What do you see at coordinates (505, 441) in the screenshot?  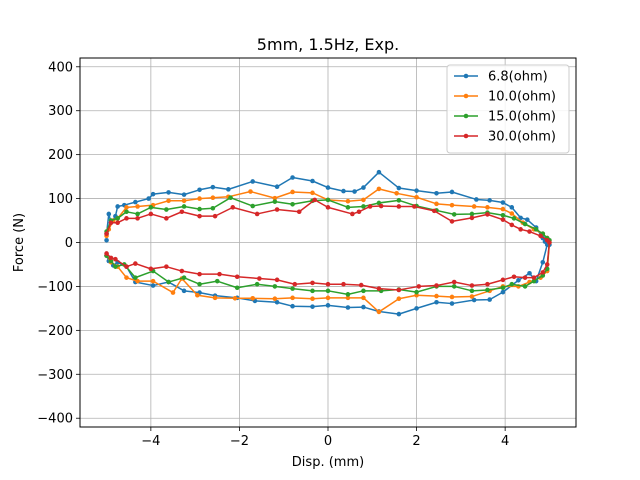 I see `x-tick-label: 4` at bounding box center [505, 441].